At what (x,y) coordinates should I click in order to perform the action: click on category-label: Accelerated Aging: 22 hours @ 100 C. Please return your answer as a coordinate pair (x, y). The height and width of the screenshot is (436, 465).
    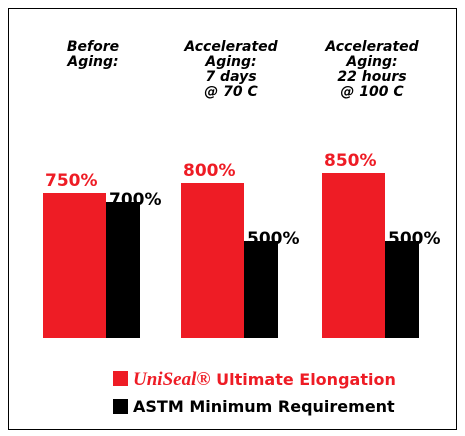
    Looking at the image, I should click on (372, 69).